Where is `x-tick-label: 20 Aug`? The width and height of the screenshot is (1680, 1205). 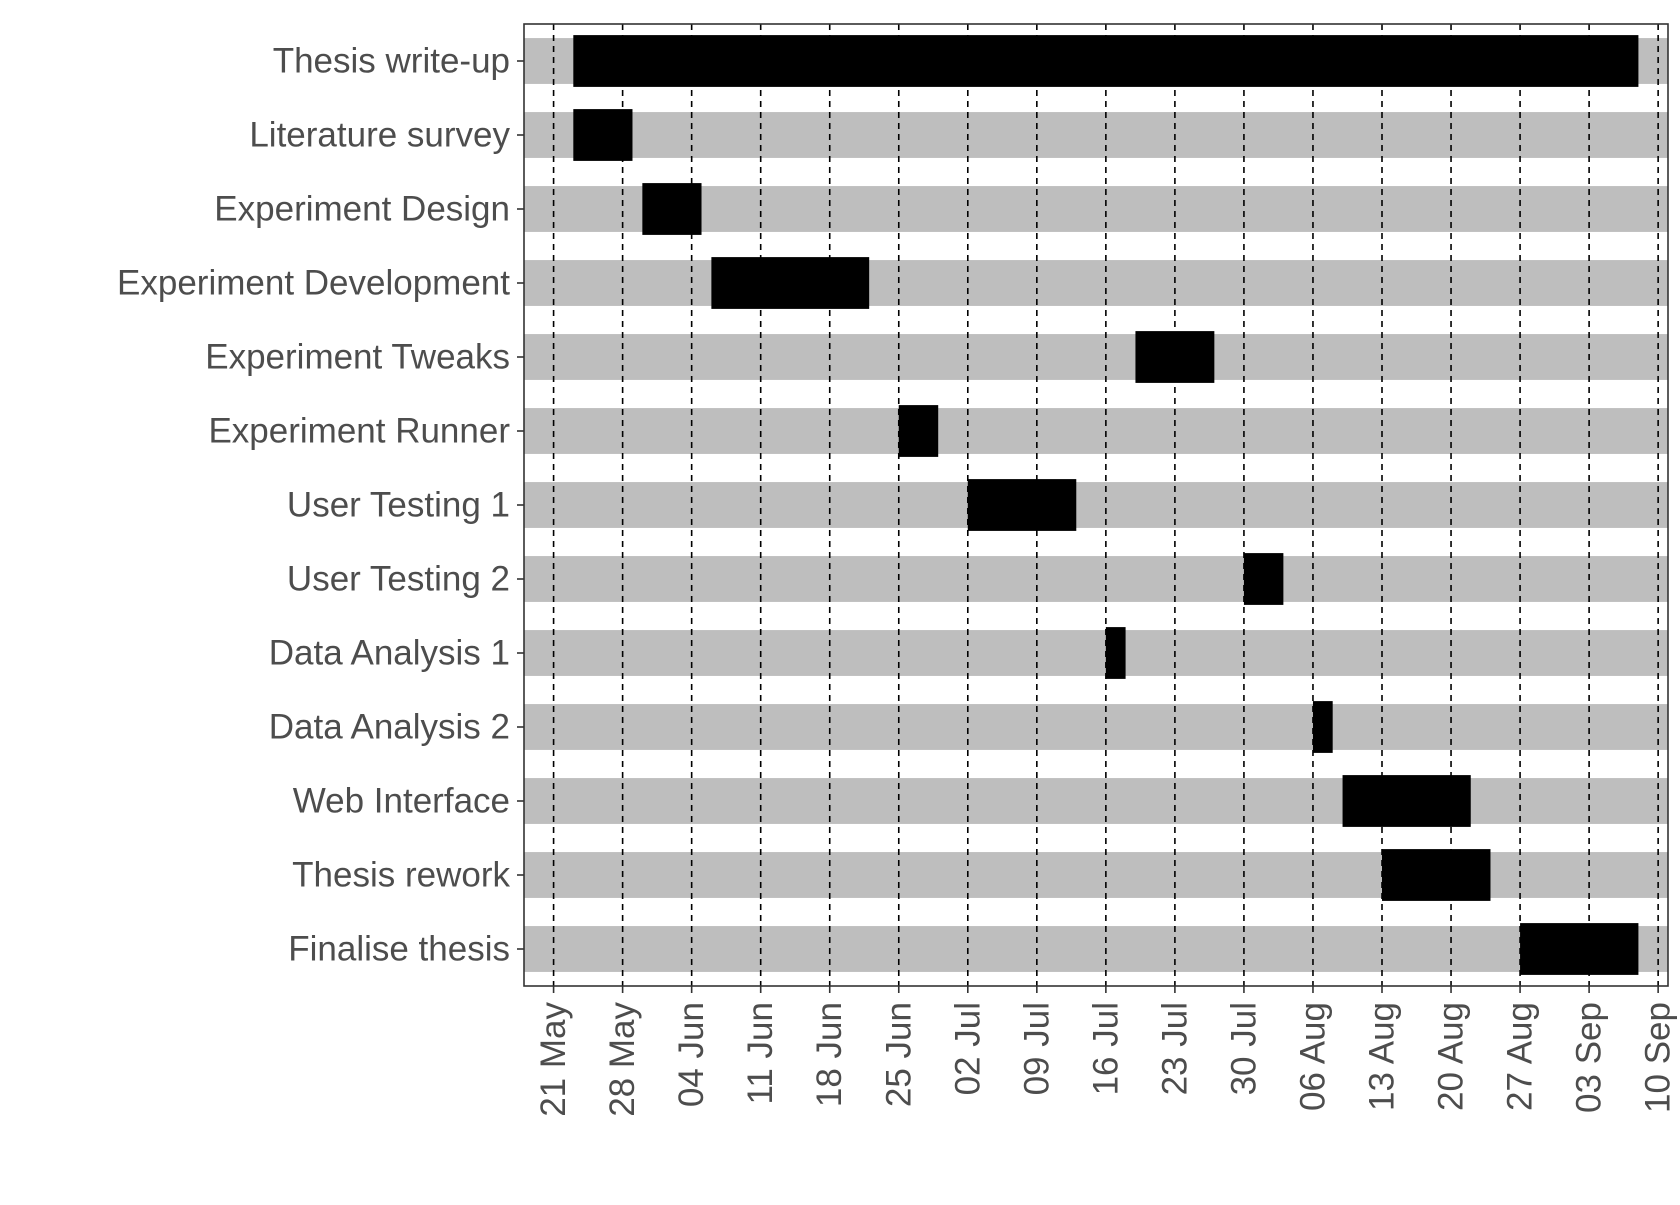 x-tick-label: 20 Aug is located at coordinates (1451, 1056).